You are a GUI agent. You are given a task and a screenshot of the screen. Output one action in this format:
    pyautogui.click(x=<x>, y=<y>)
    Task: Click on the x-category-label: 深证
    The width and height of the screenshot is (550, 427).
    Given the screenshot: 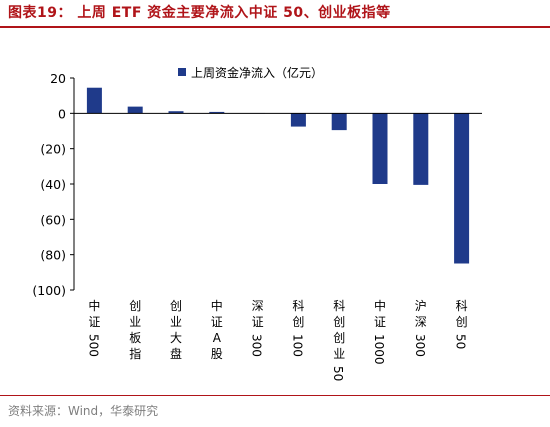 What is the action you would take?
    pyautogui.click(x=258, y=314)
    